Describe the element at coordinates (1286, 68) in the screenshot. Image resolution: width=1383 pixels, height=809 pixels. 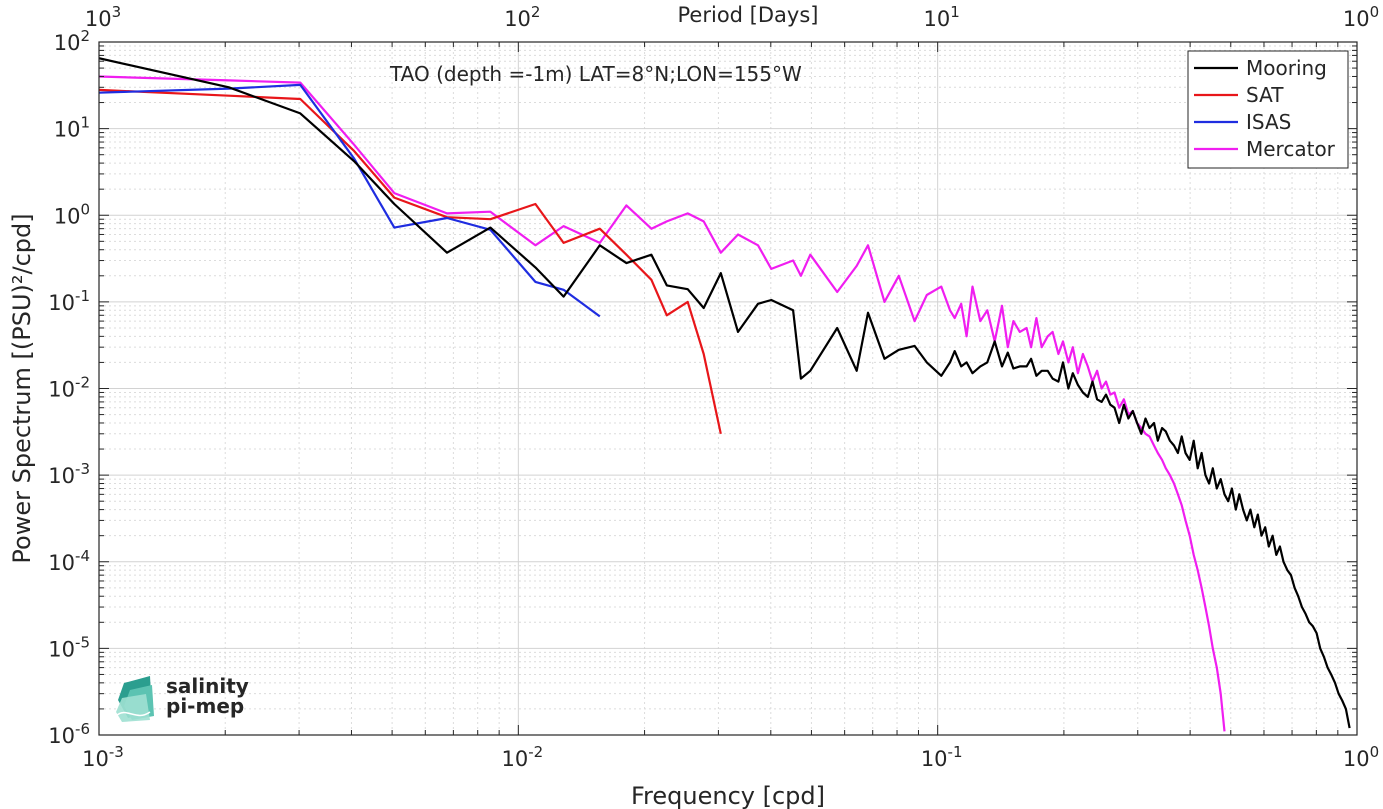
I see `legend-label-mooring: Mooring` at that location.